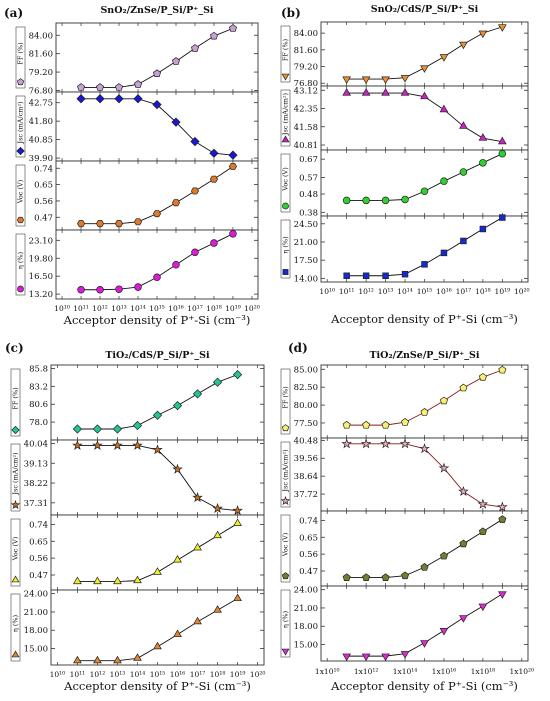 The image size is (550, 701). What do you see at coordinates (41, 159) in the screenshot?
I see `y-tick-label: 39.90` at bounding box center [41, 159].